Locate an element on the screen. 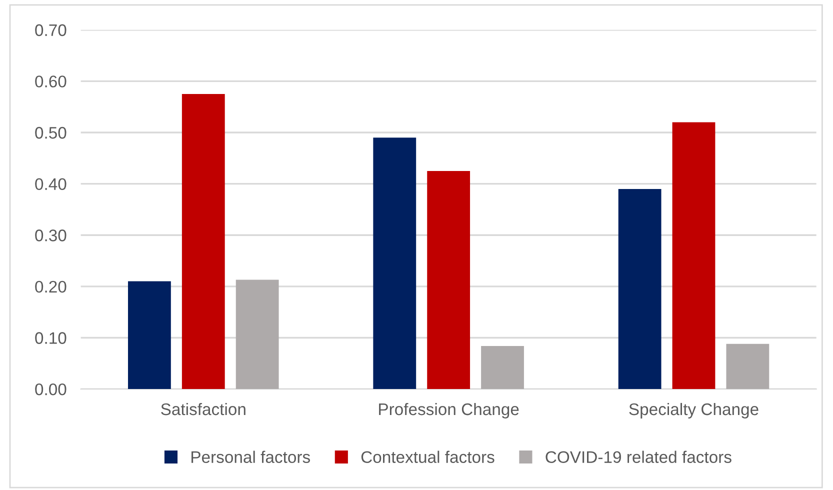 This screenshot has height=490, width=833. y-tick-label: 0.70 is located at coordinates (50, 30).